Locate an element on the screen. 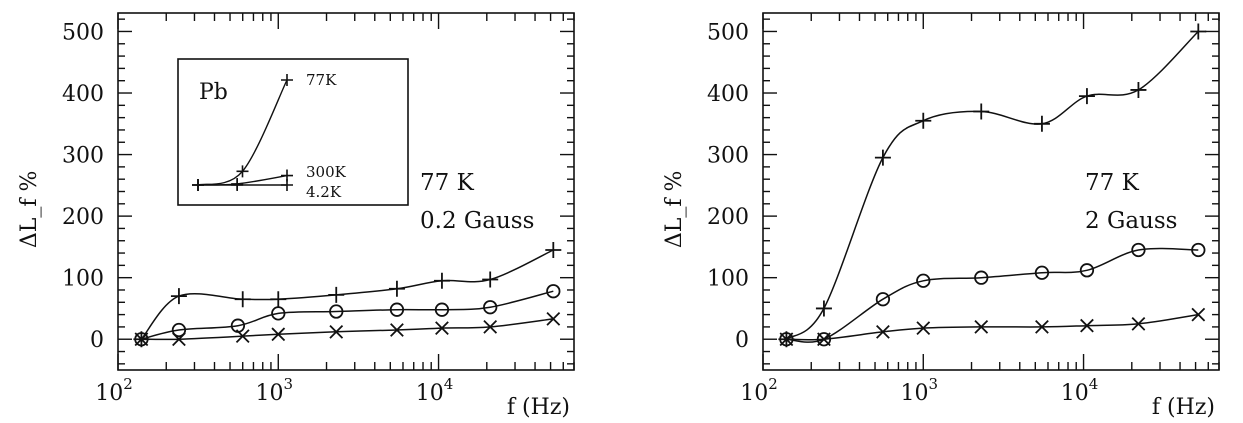  inset-title: Pb is located at coordinates (213, 92).